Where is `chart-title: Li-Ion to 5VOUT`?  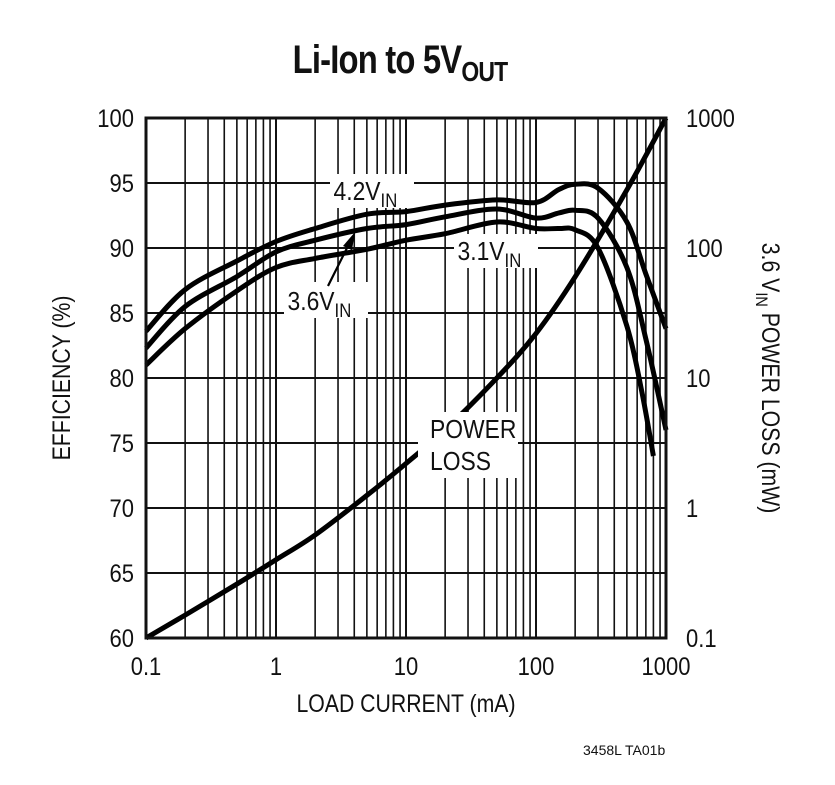 chart-title: Li-Ion to 5VOUT is located at coordinates (400, 63).